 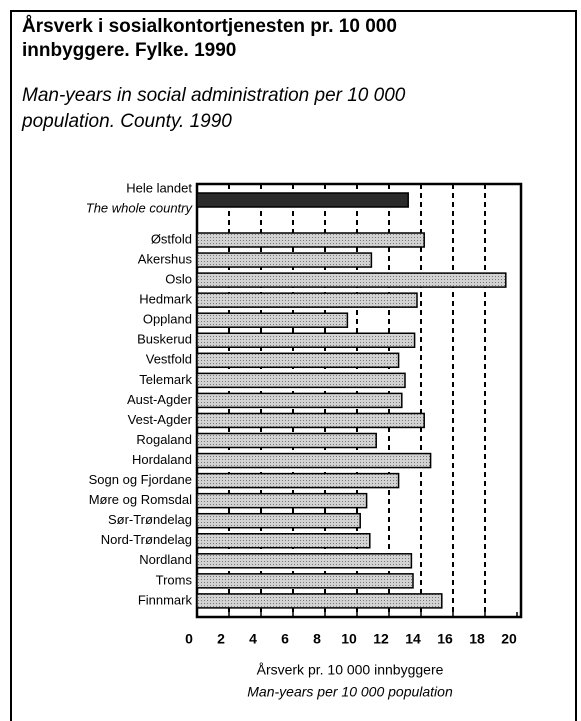 I want to click on x-tick-label: 20, so click(x=509, y=639).